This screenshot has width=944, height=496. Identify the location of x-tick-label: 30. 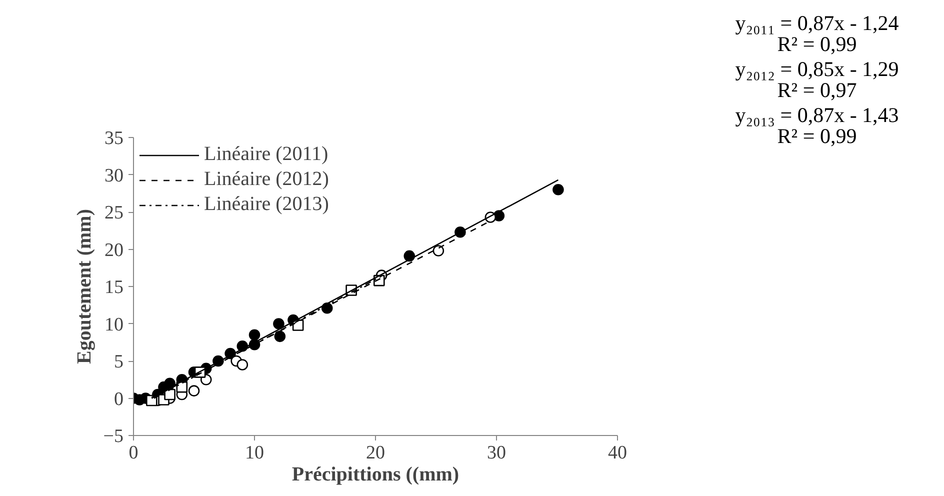
(496, 453).